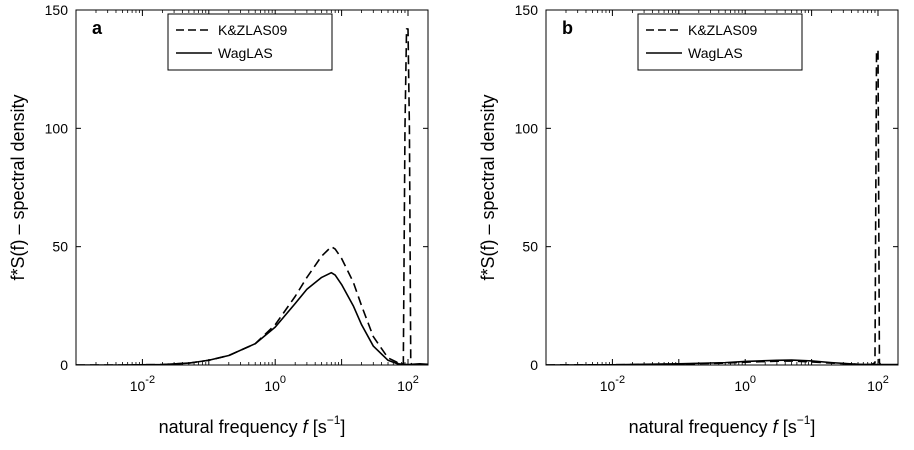 The image size is (914, 450). What do you see at coordinates (97, 28) in the screenshot?
I see `panel-letter: a` at bounding box center [97, 28].